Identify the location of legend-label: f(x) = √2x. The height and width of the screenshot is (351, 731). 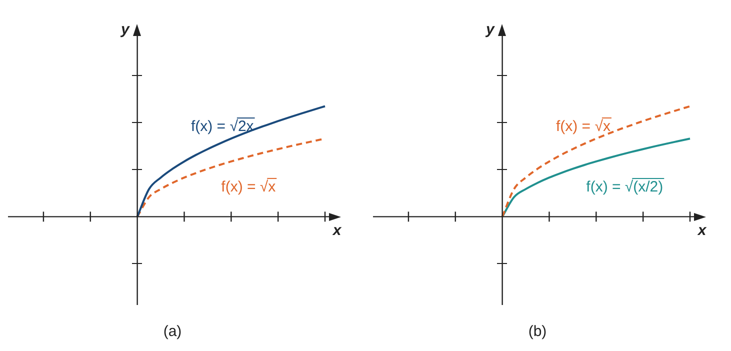
(222, 127).